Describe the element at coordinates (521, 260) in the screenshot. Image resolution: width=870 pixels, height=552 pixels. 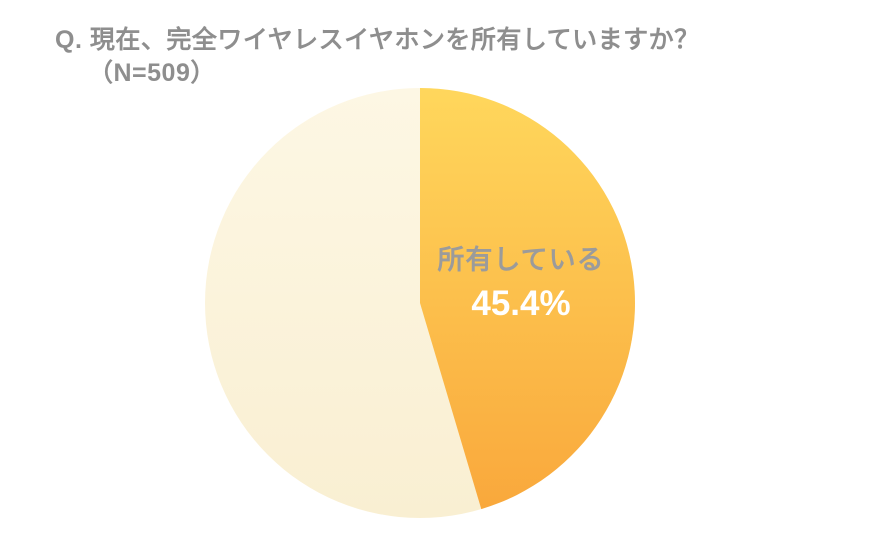
I see `pie-slice-owned-label: 所有している` at that location.